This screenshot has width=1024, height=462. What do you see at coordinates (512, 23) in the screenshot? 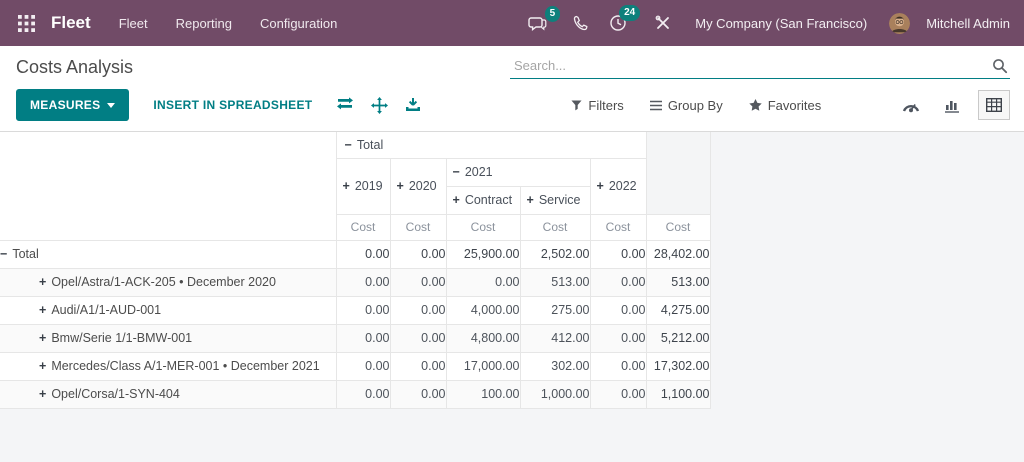
I see `top-navbar: Fleet Fleet Reporting Configuration 5 24` at bounding box center [512, 23].